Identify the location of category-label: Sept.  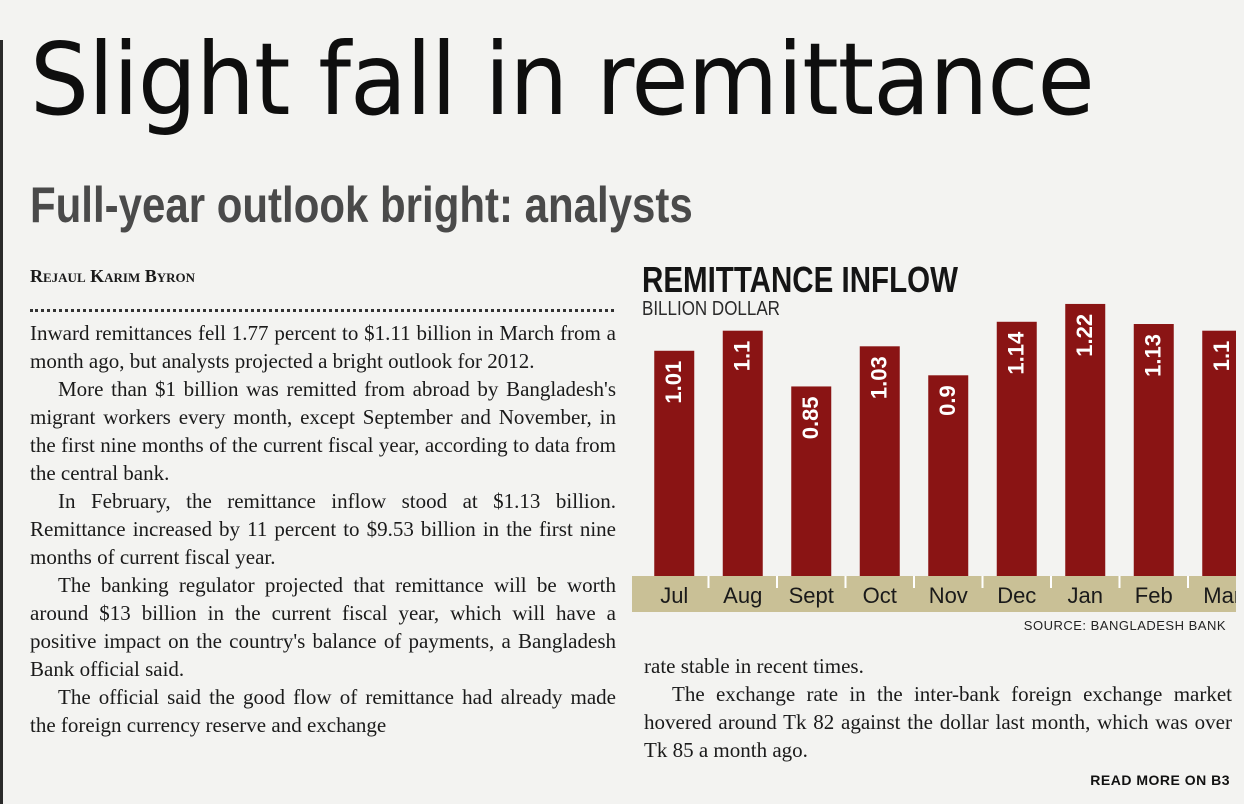
(811, 595).